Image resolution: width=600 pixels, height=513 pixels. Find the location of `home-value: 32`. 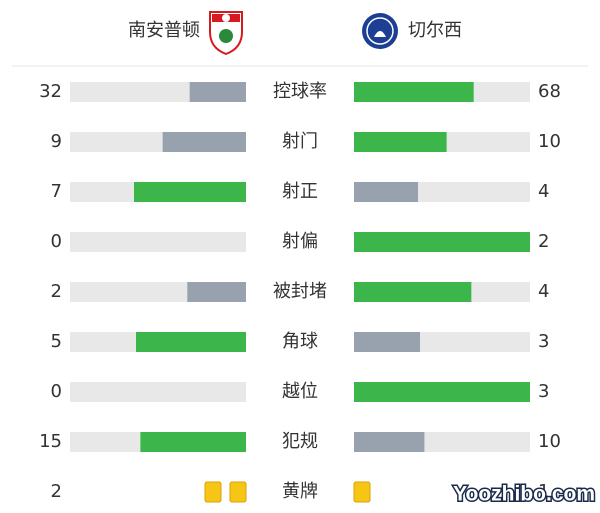

home-value: 32 is located at coordinates (50, 91).